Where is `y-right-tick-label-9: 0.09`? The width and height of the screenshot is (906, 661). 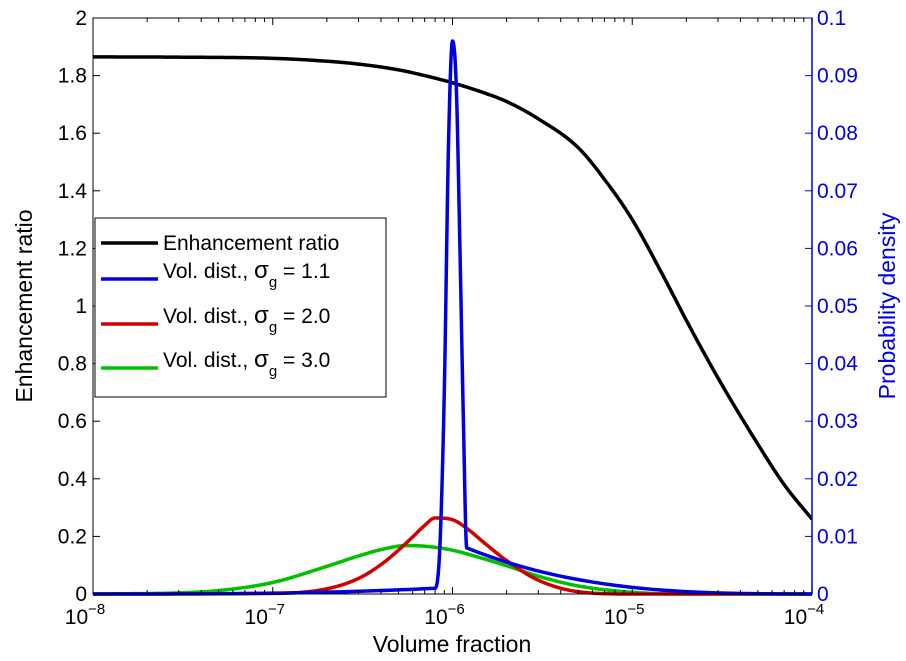
y-right-tick-label-9: 0.09 is located at coordinates (837, 76).